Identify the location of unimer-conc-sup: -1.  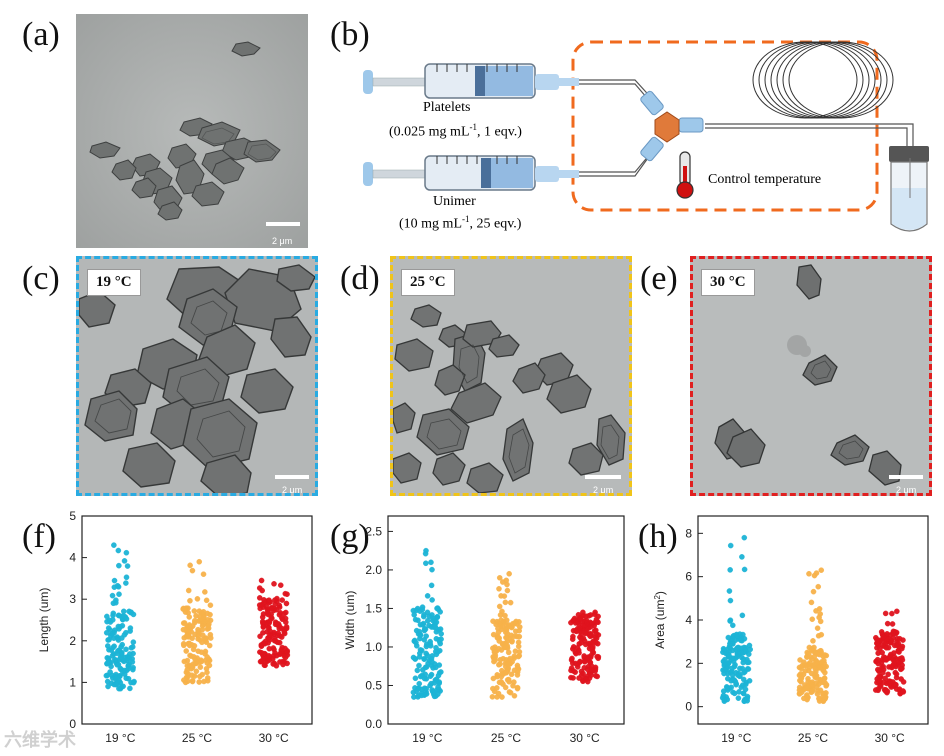
(466, 219).